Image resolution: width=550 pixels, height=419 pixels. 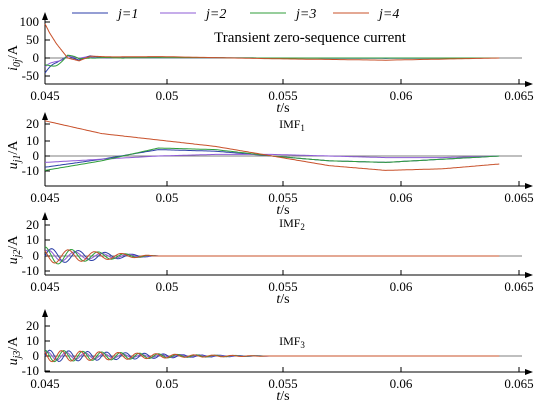 What do you see at coordinates (283, 14) in the screenshot?
I see `legend-item-j3: j=3` at bounding box center [283, 14].